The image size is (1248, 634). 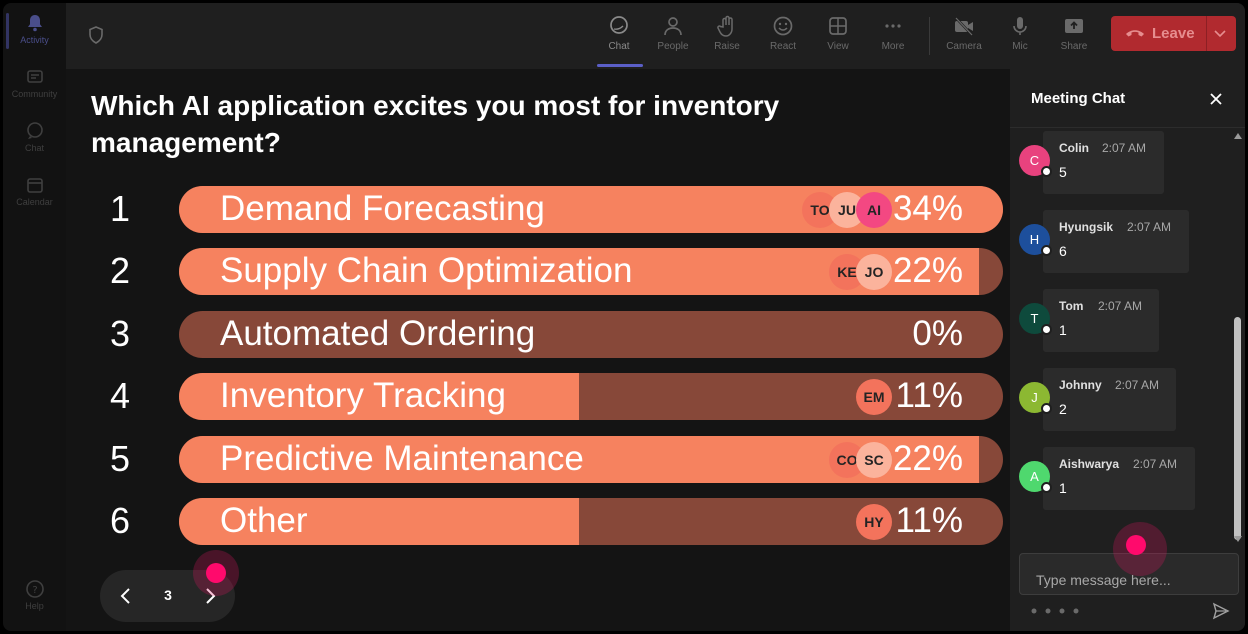 I want to click on send-icon, so click(x=1221, y=611).